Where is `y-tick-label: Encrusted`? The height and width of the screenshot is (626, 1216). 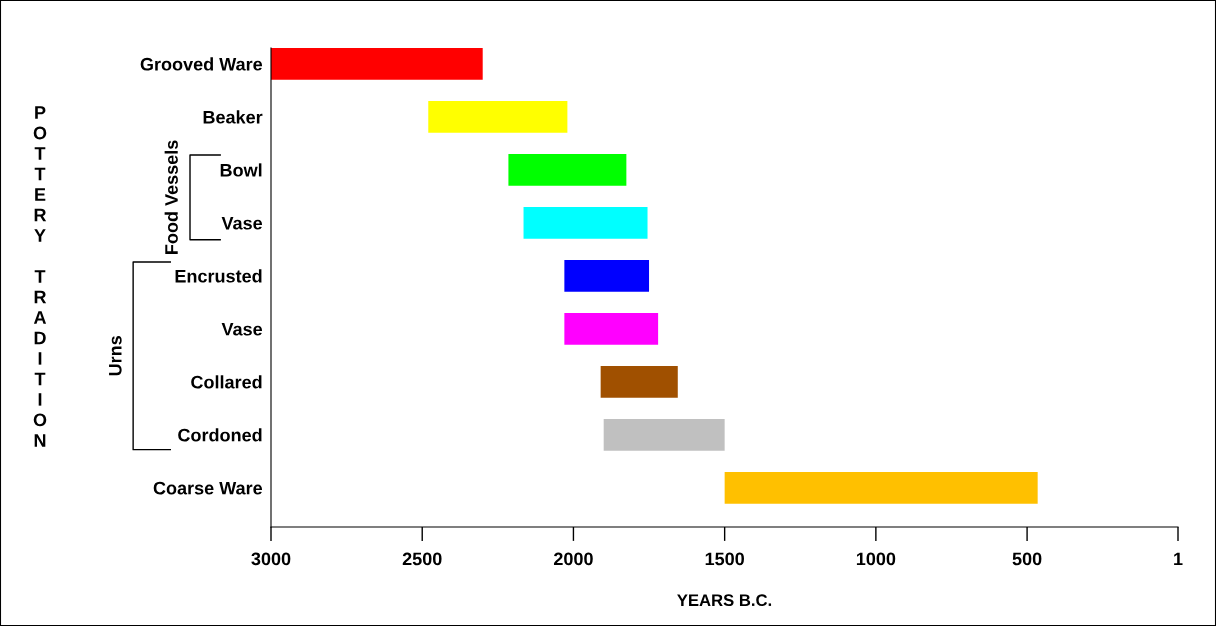 y-tick-label: Encrusted is located at coordinates (218, 276).